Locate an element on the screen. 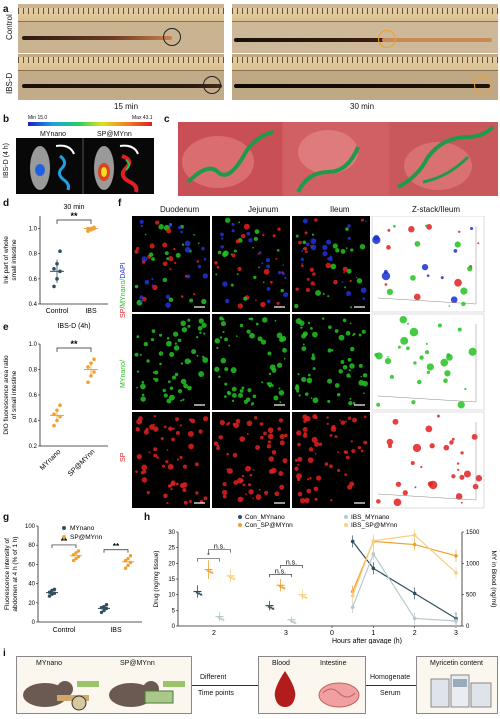 The image size is (500, 719). y-tick-label: 0.8 is located at coordinates (33, 255).